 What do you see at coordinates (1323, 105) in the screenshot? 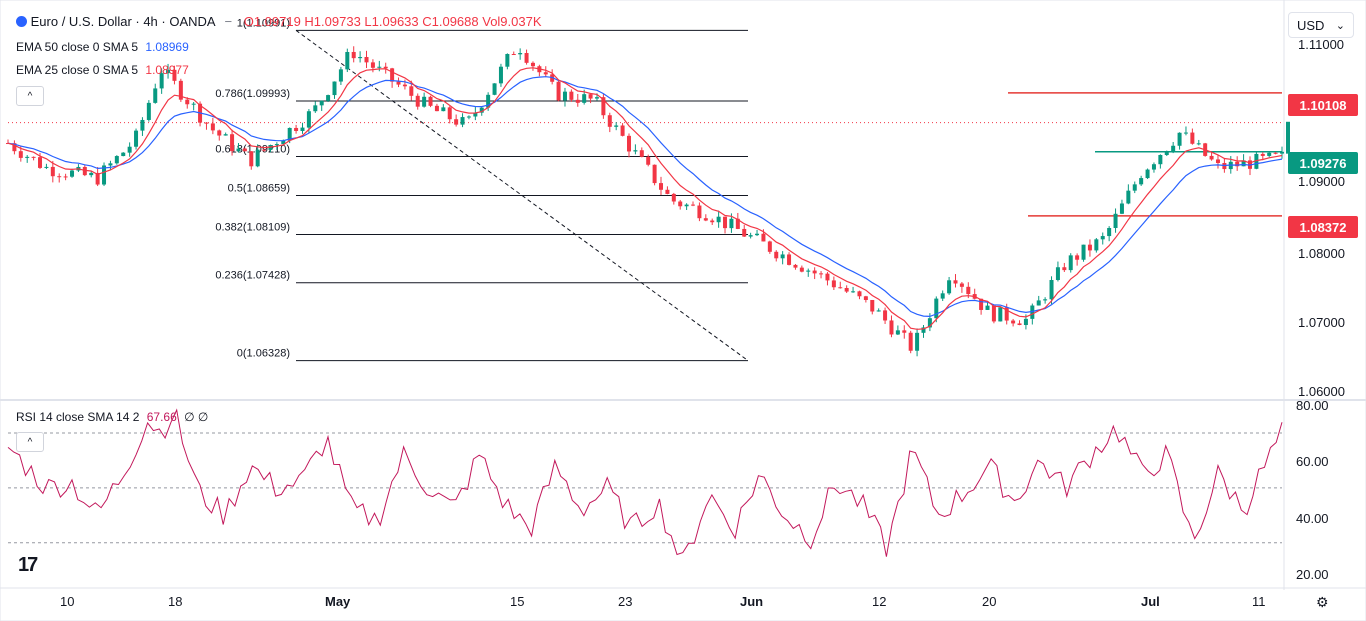
I see `resistance-price-tag: 1.10108` at bounding box center [1323, 105].